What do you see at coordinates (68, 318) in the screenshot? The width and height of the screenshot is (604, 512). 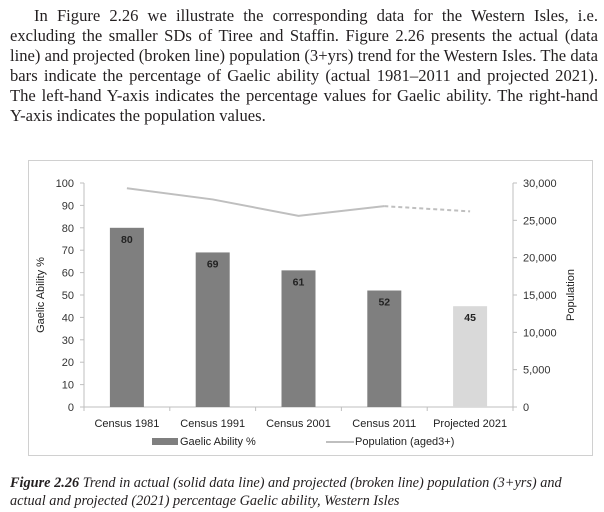 I see `left-tick-label: 40` at bounding box center [68, 318].